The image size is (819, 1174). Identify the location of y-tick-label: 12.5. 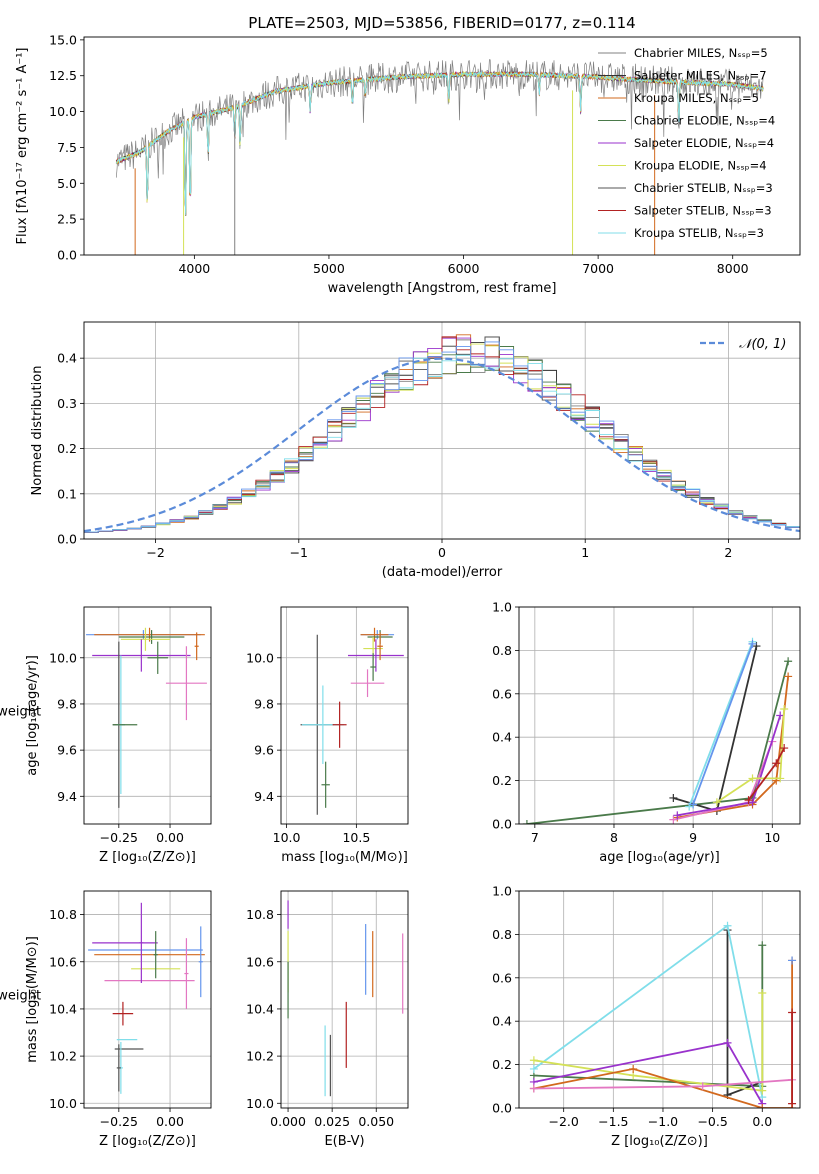
(63, 75).